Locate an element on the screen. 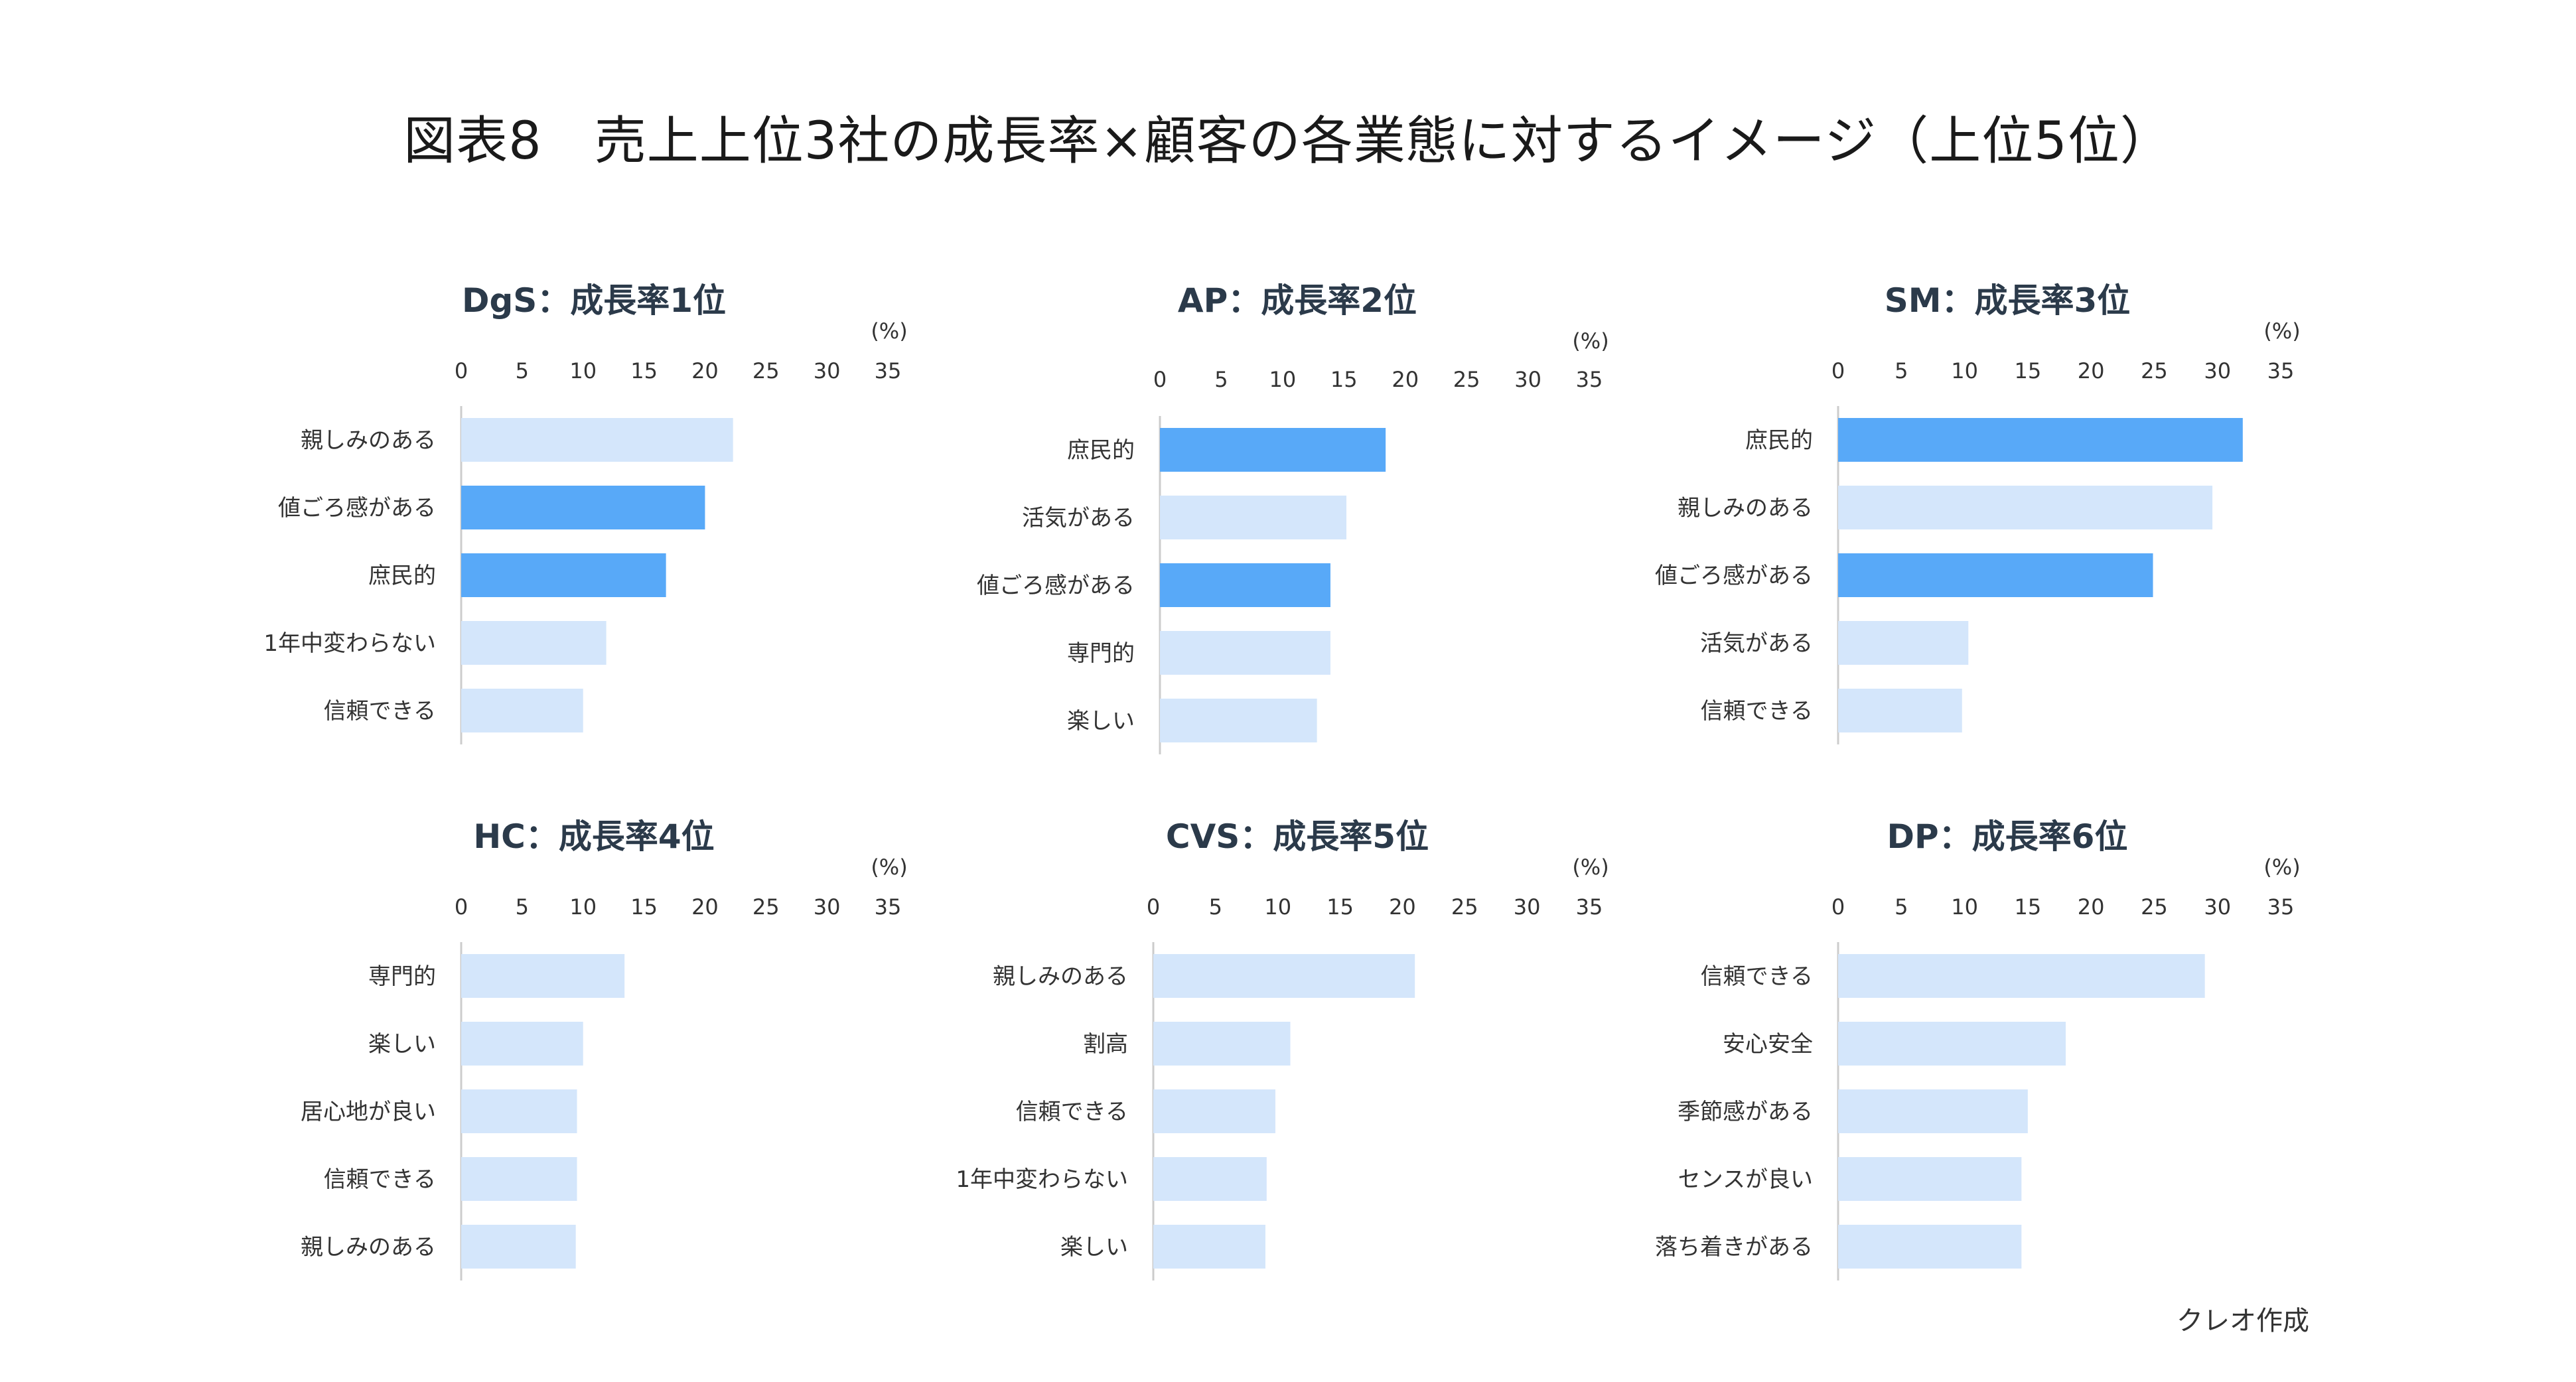  chart-title: SM：成長率3位 is located at coordinates (2008, 300).